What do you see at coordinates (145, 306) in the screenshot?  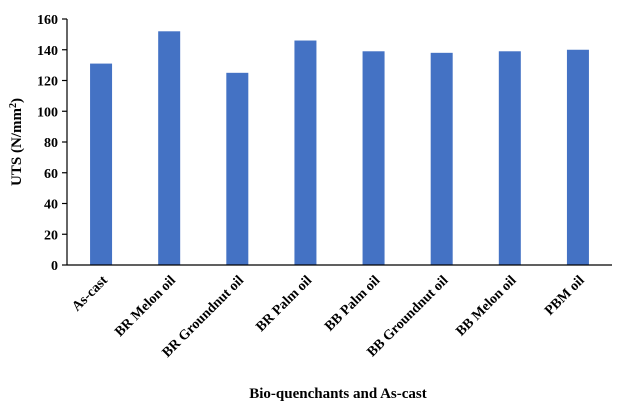 I see `x-tick-label: BR Melon oil` at bounding box center [145, 306].